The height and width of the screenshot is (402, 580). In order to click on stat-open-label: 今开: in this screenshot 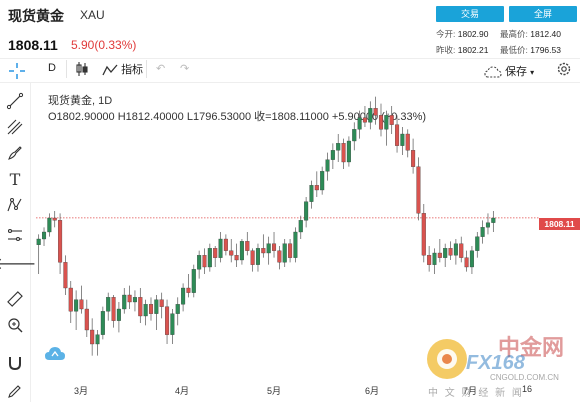, I will do `click(446, 34)`.